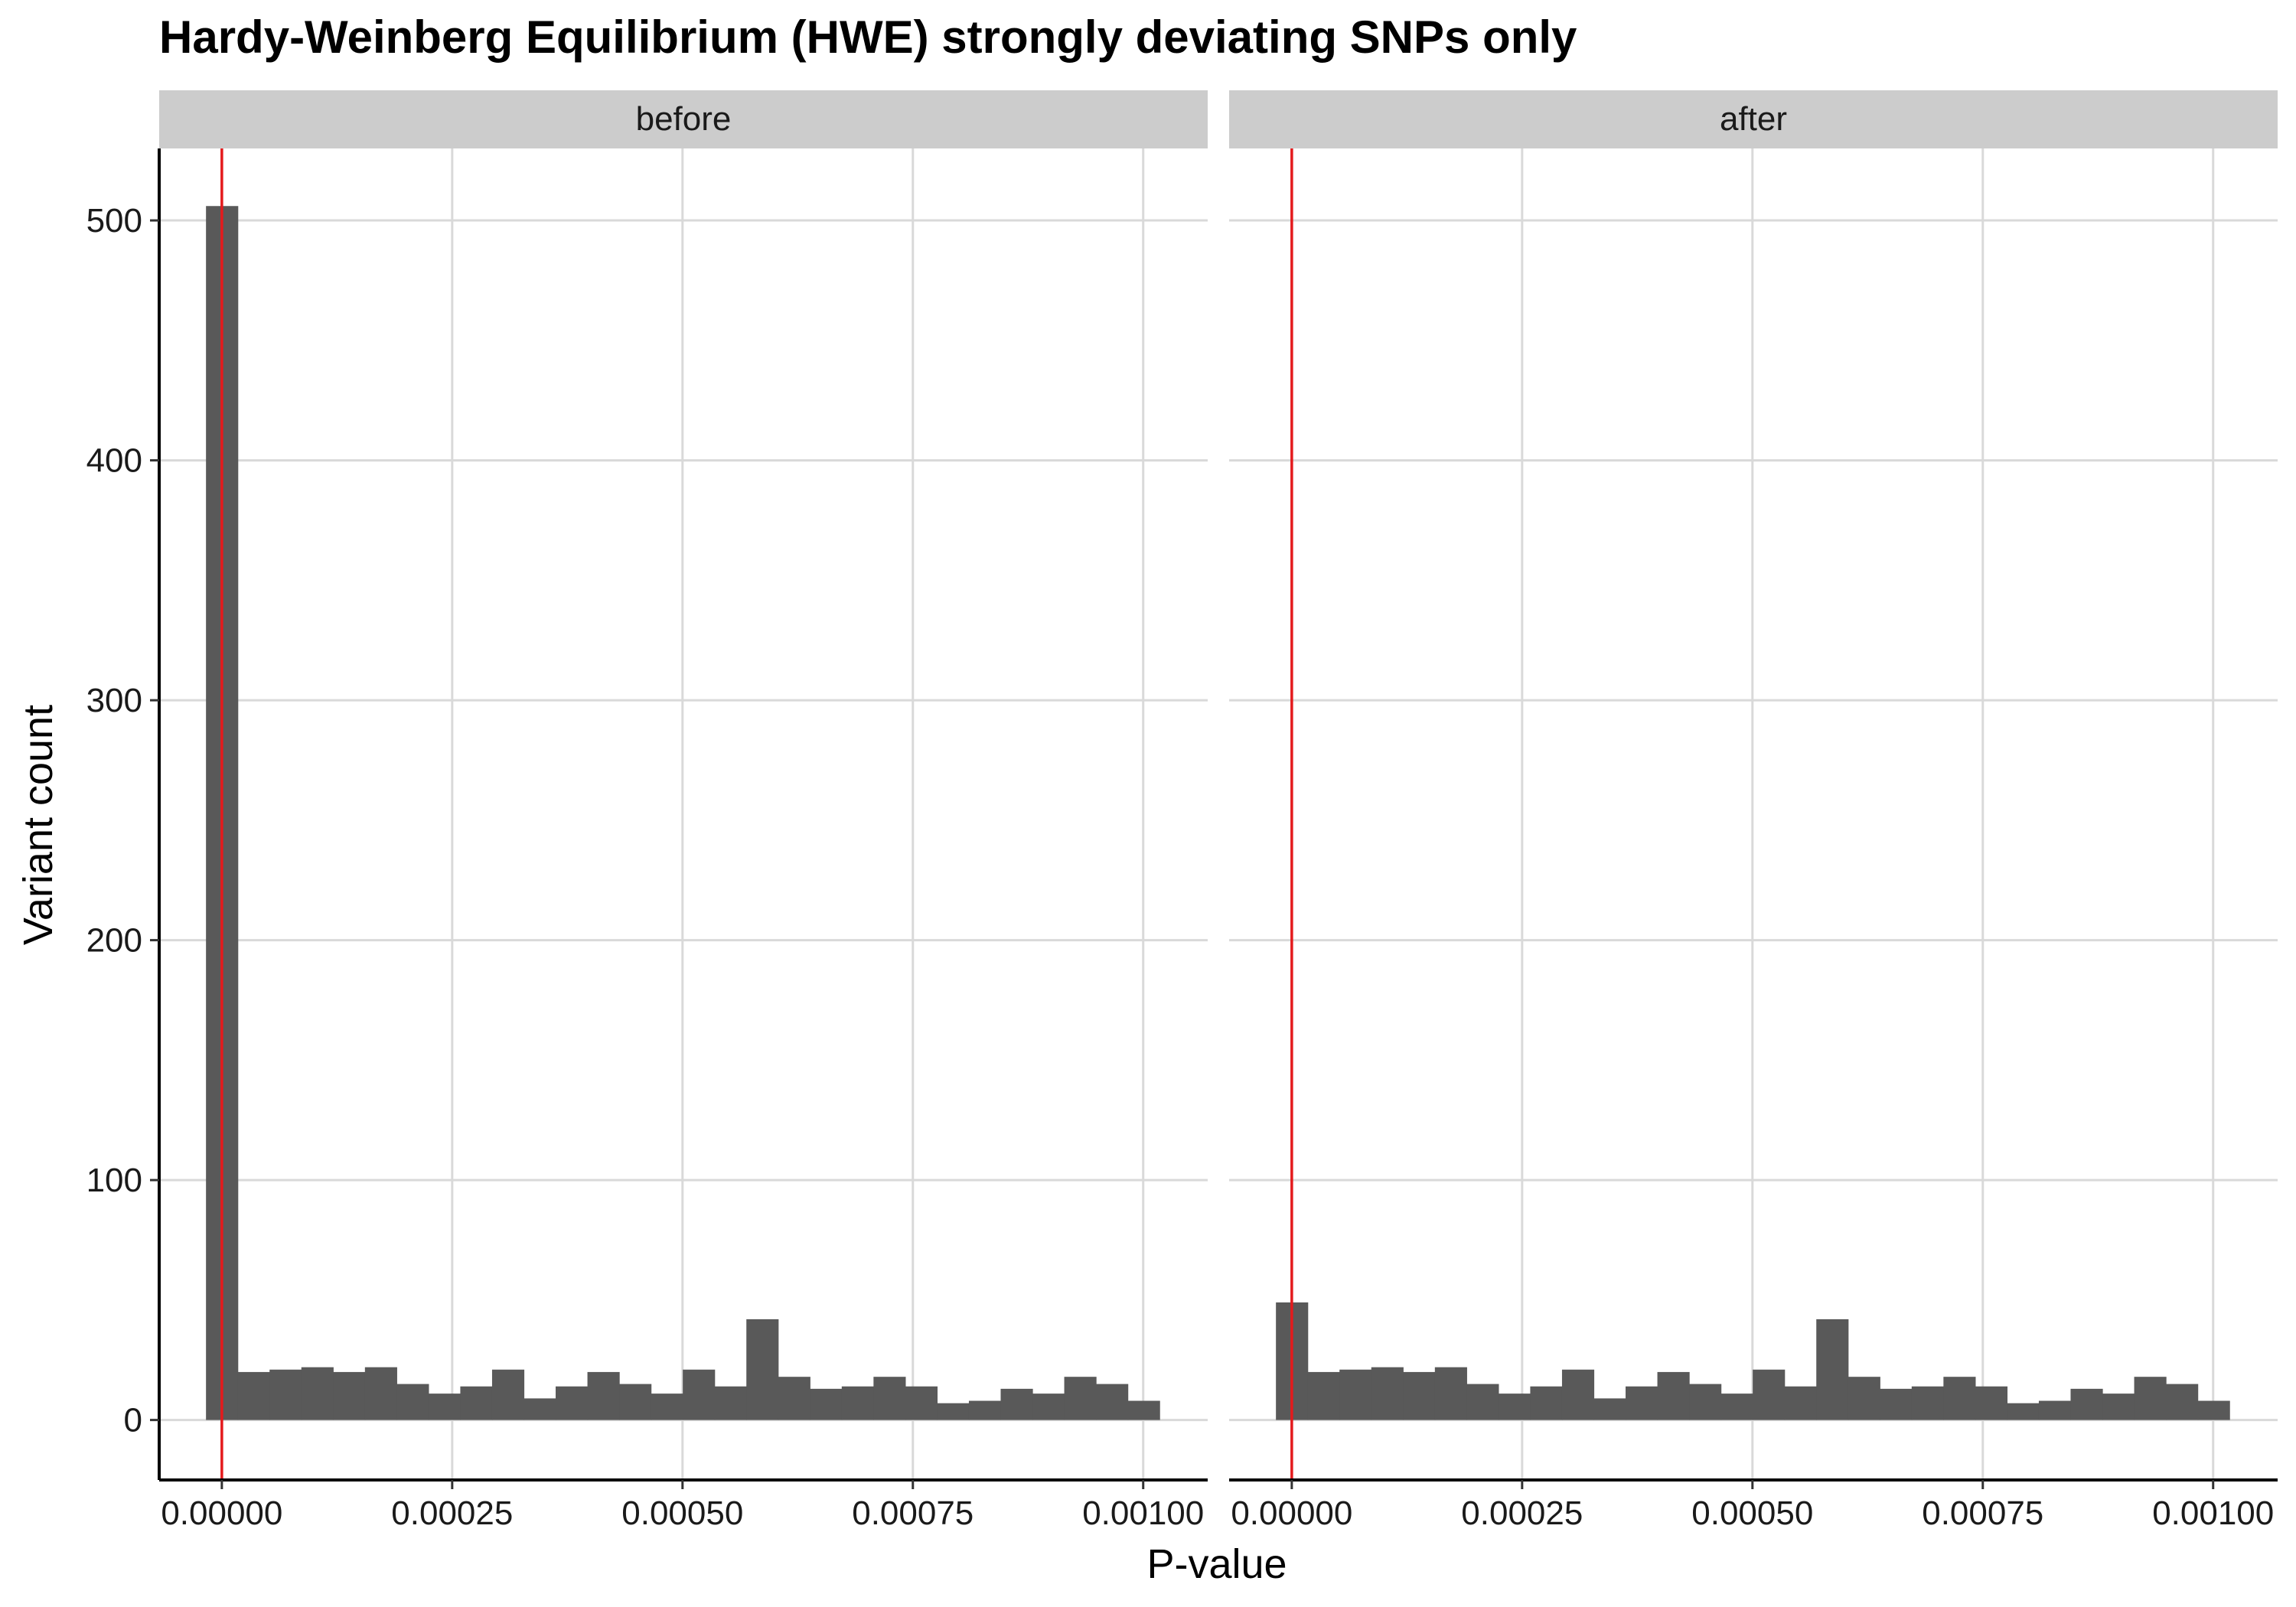 The image size is (2296, 1607). Describe the element at coordinates (114, 221) in the screenshot. I see `y-tick-label: 500` at that location.